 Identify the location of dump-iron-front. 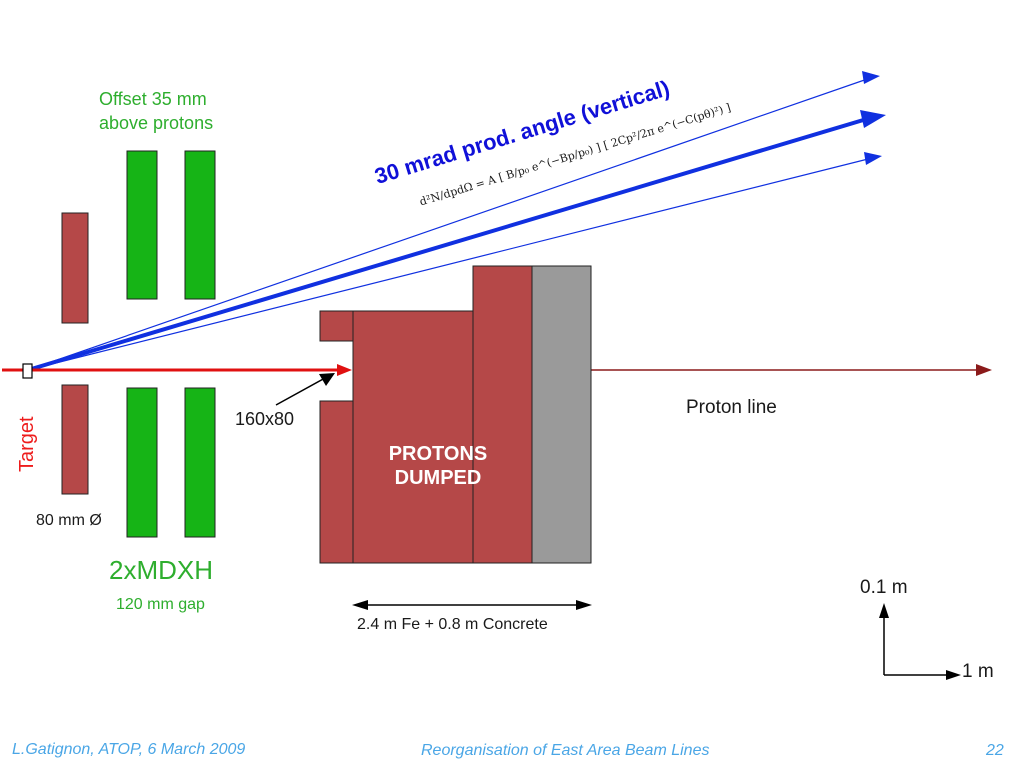
(336, 326).